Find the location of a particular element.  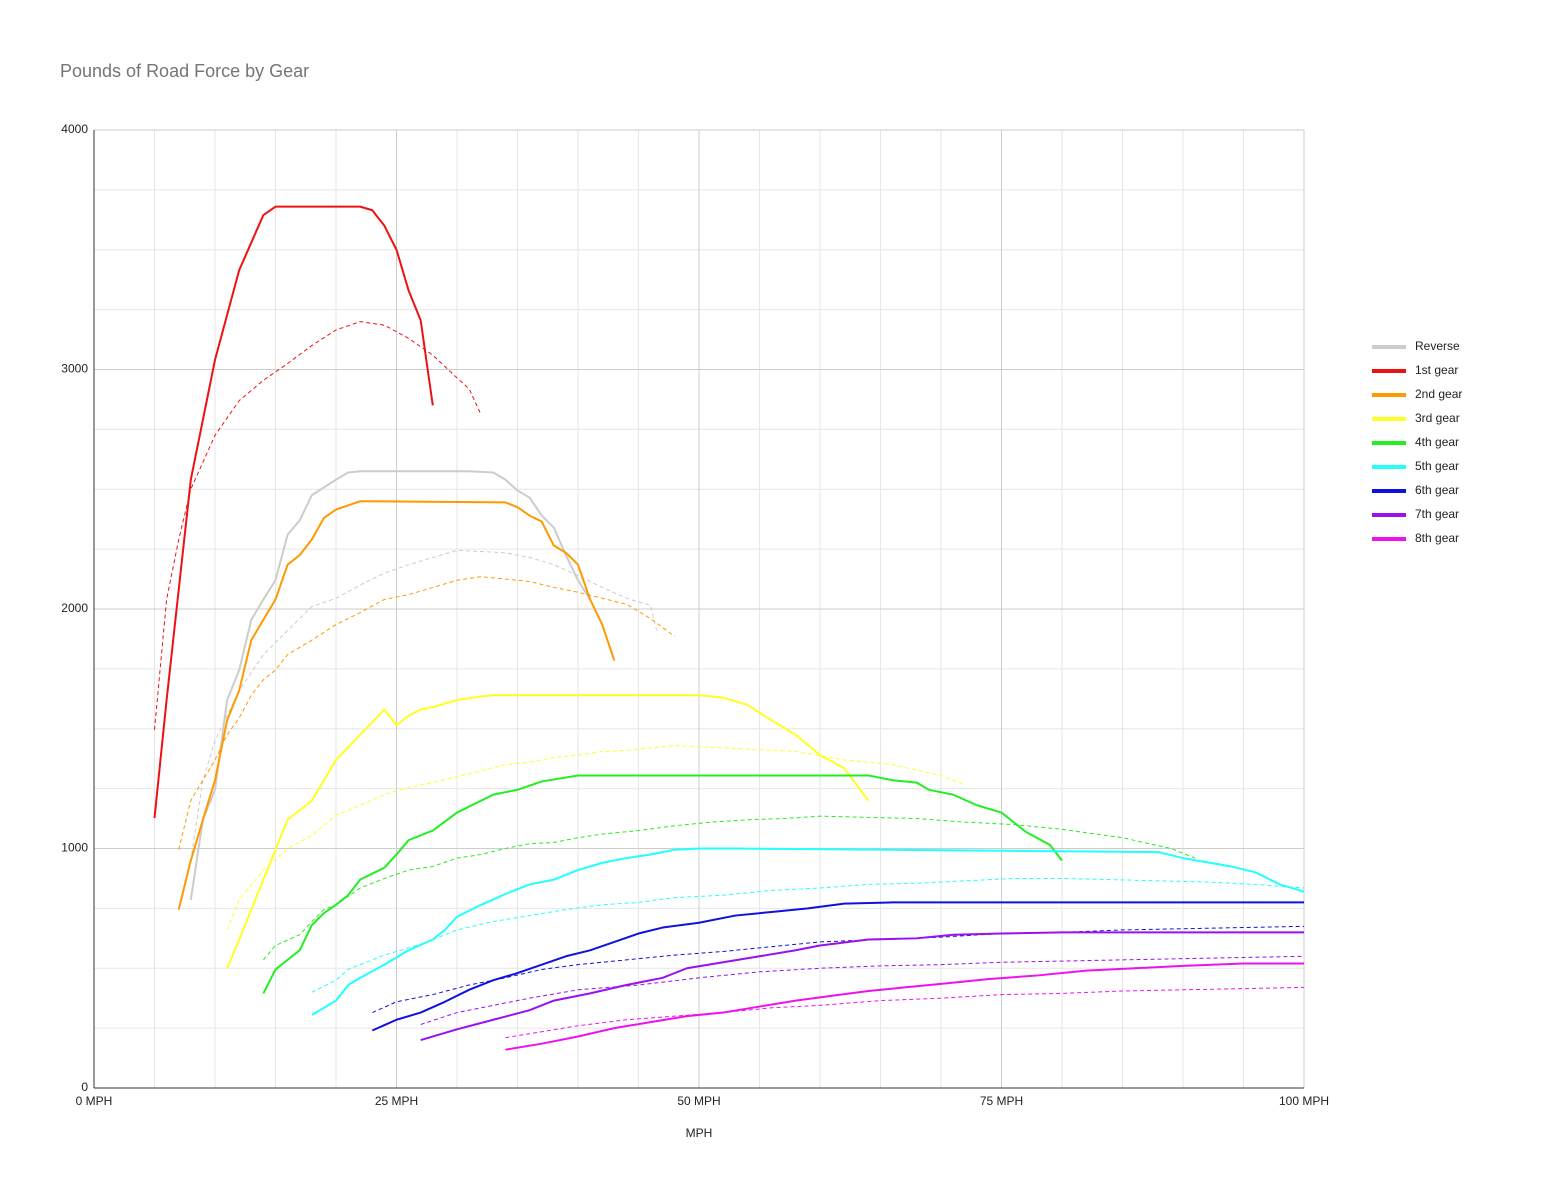

x-tick-label: 25 MPH is located at coordinates (396, 1101).